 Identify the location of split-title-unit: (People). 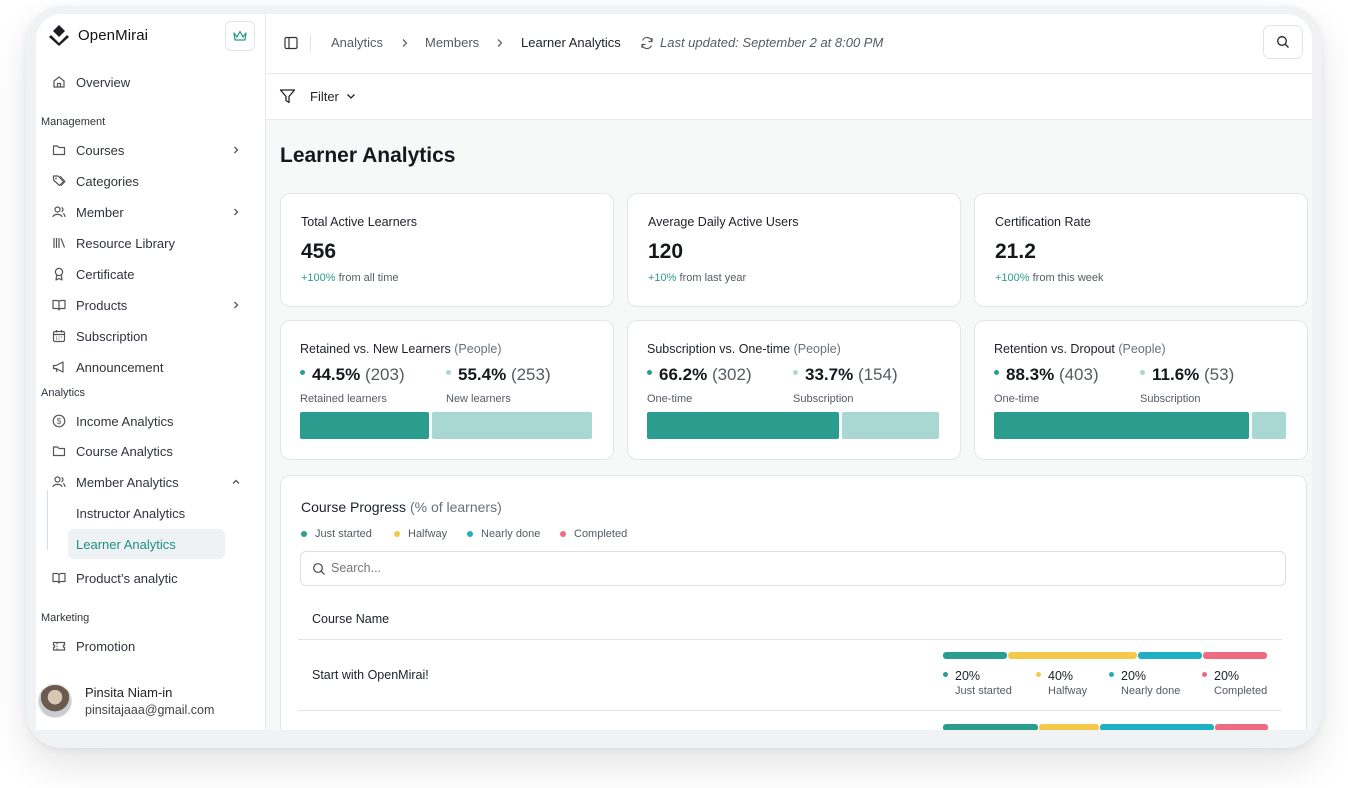
(817, 349).